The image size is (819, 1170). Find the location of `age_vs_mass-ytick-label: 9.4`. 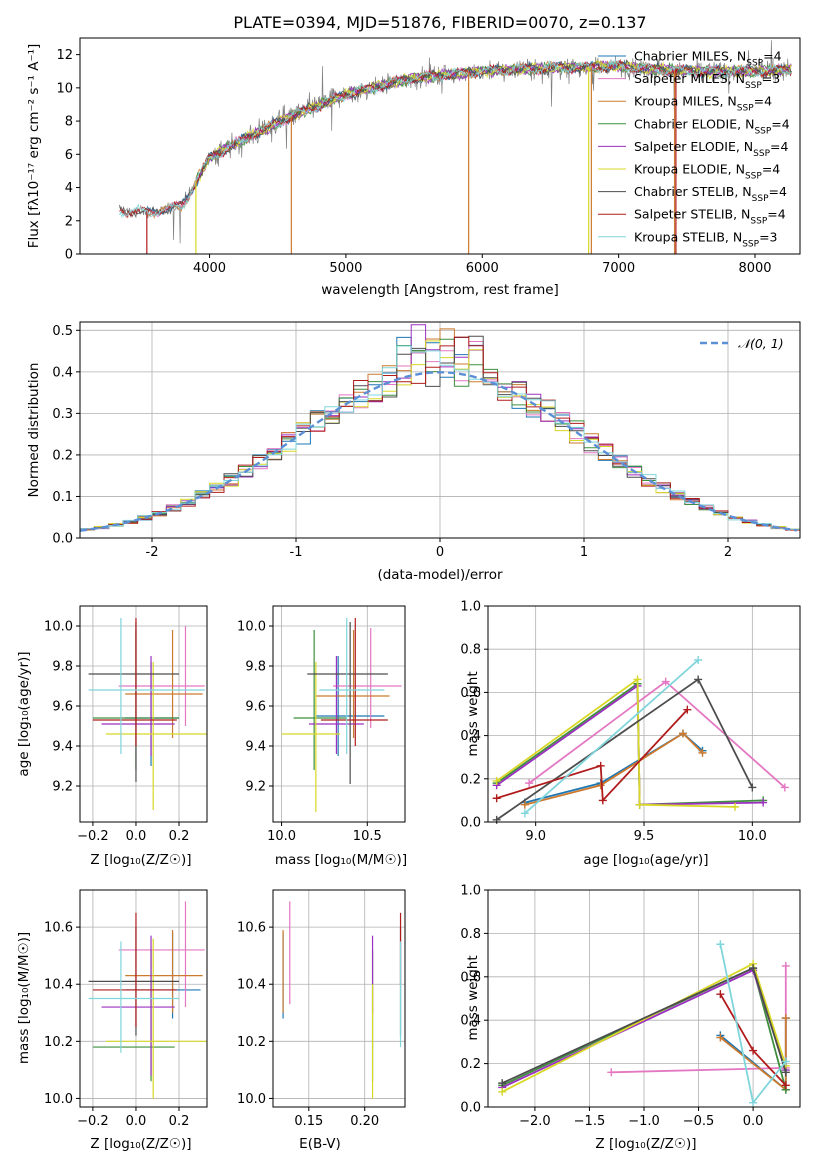

age_vs_mass-ytick-label: 9.4 is located at coordinates (255, 747).